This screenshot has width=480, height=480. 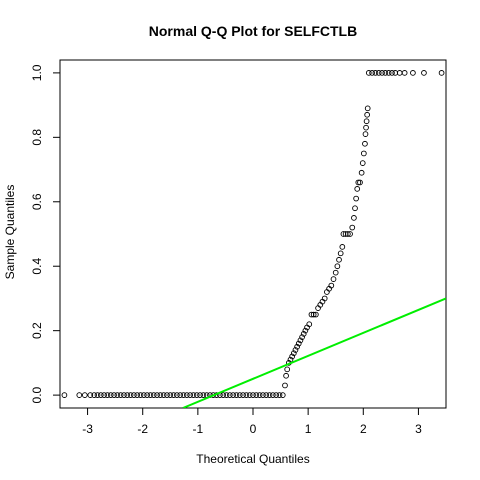 What do you see at coordinates (45, 233) in the screenshot?
I see `y-axis: 0.0 0.2 0.4 0.6 0.8 1.0` at bounding box center [45, 233].